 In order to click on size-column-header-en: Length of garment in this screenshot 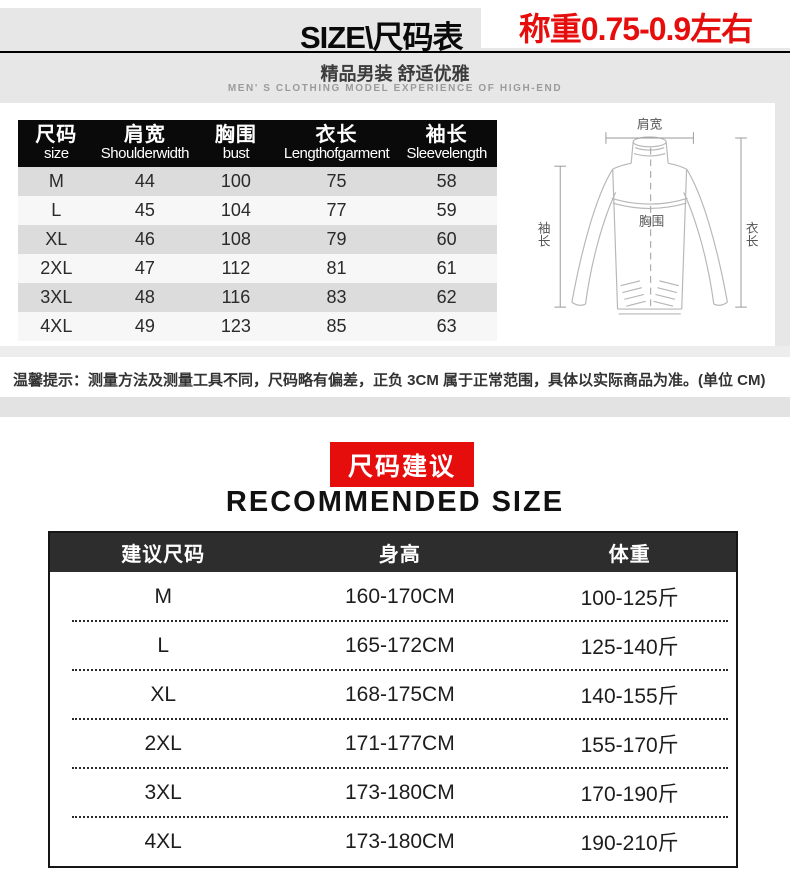, I will do `click(336, 154)`.